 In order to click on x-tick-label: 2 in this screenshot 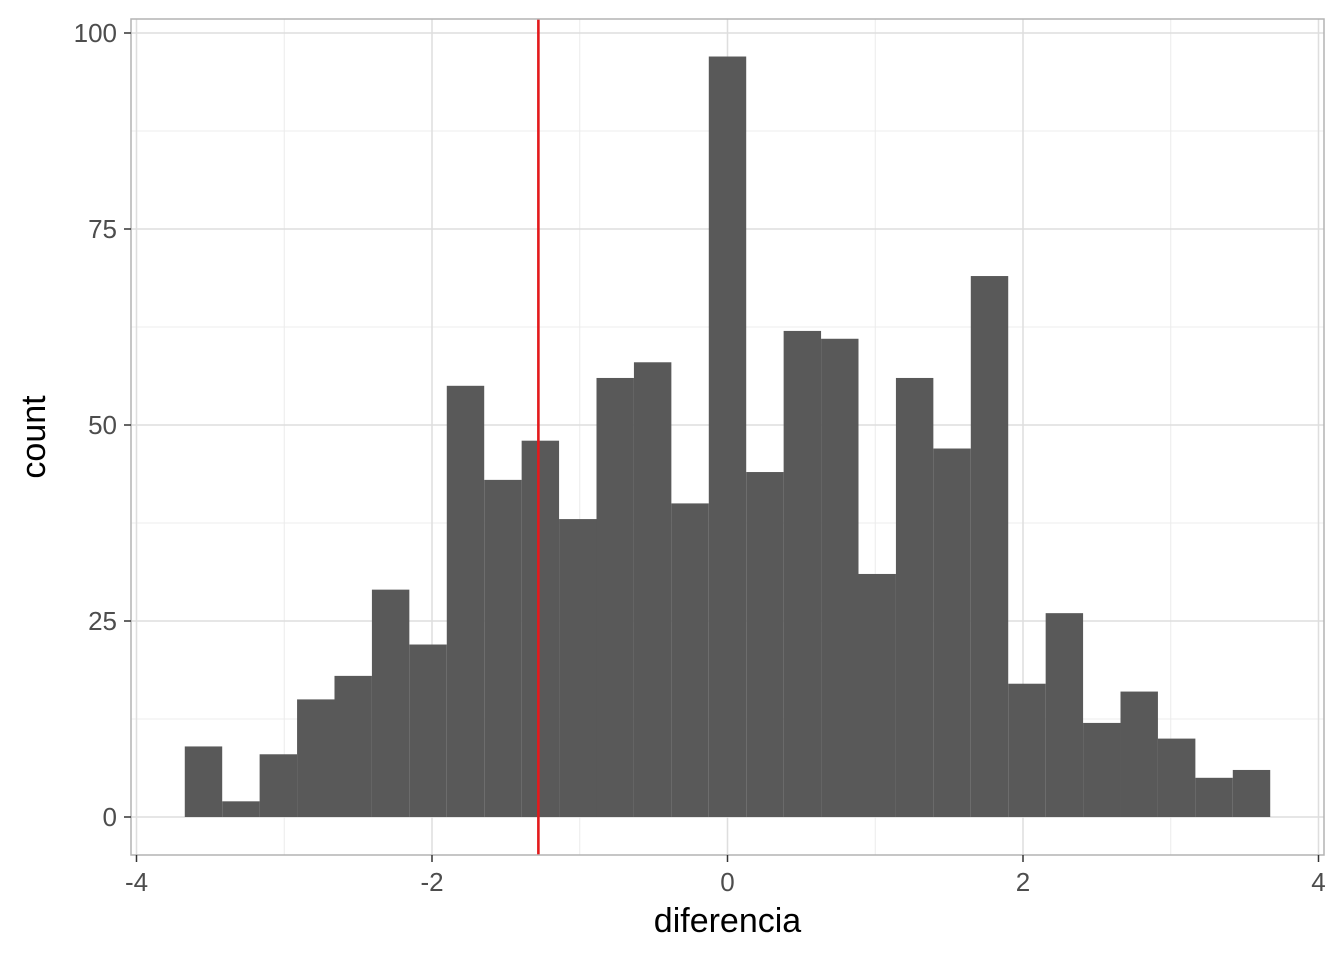, I will do `click(1023, 882)`.